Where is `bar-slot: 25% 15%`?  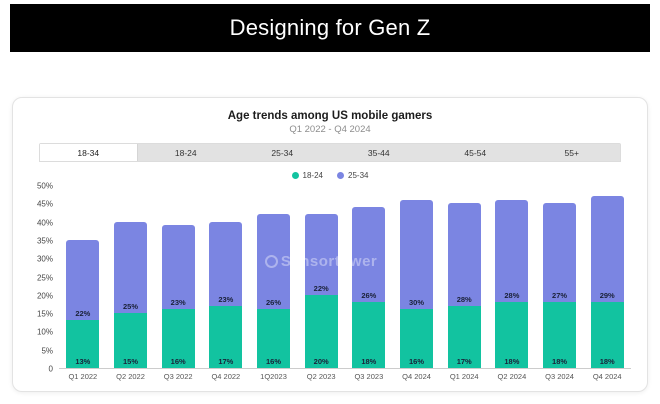 bar-slot: 25% 15% is located at coordinates (131, 277).